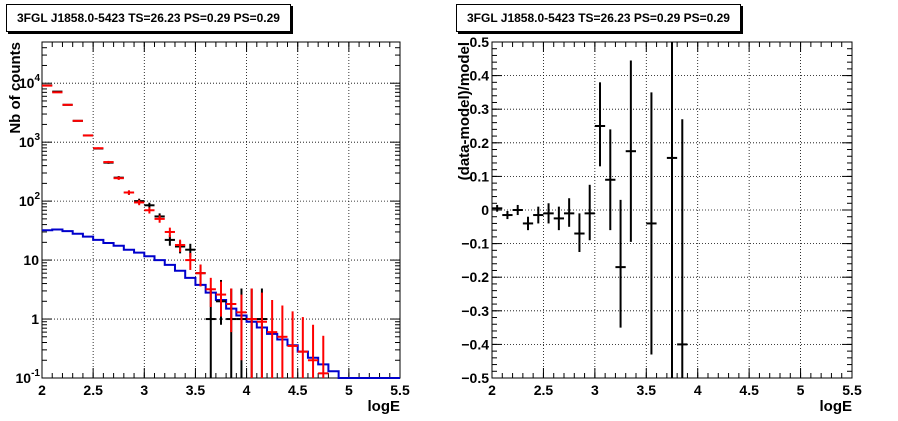 This screenshot has width=898, height=421. I want to click on y-tick-label: 10⁴, so click(30, 82).